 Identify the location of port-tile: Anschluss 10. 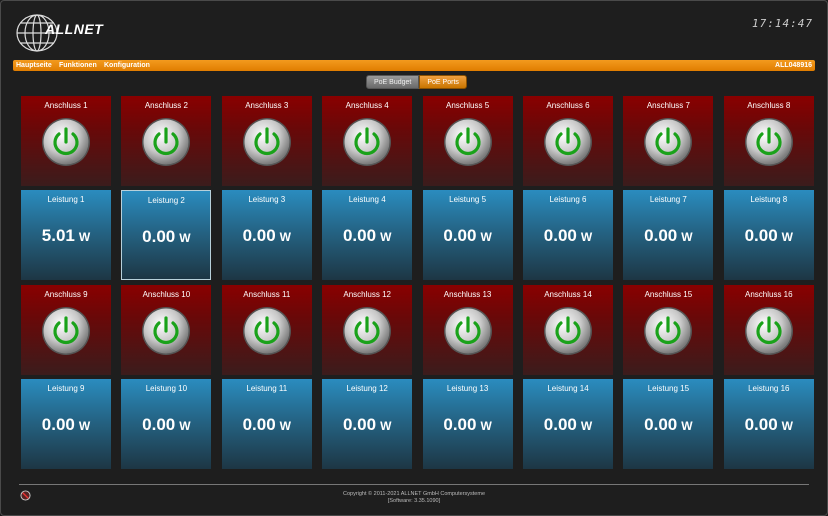
(166, 330).